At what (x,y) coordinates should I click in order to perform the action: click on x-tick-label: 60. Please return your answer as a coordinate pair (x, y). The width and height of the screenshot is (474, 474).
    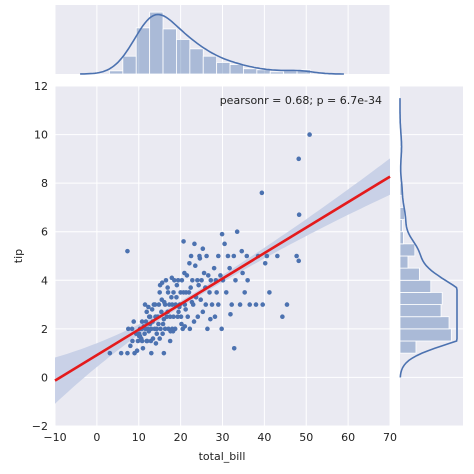
    Looking at the image, I should click on (348, 437).